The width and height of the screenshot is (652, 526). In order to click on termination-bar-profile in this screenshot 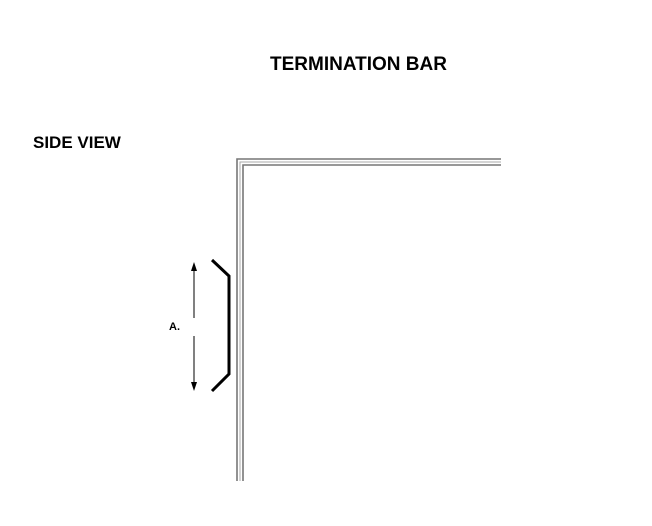, I will do `click(220, 325)`.